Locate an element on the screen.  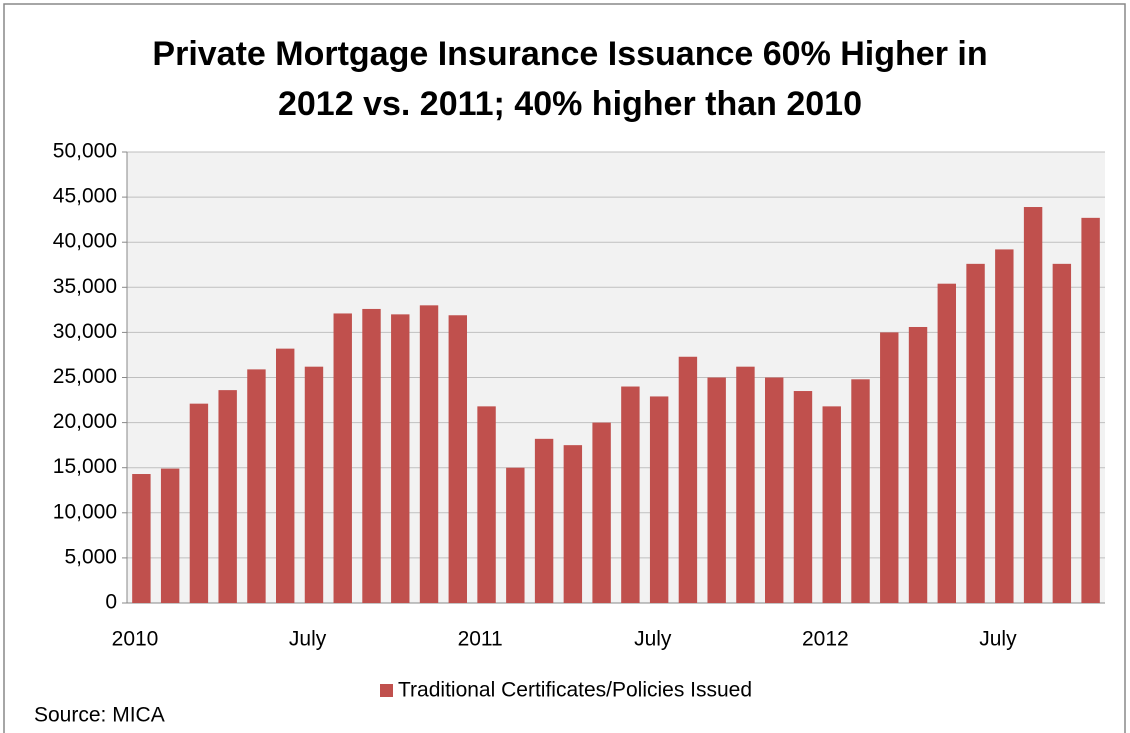
y-tick-label: 5,000 is located at coordinates (90, 556).